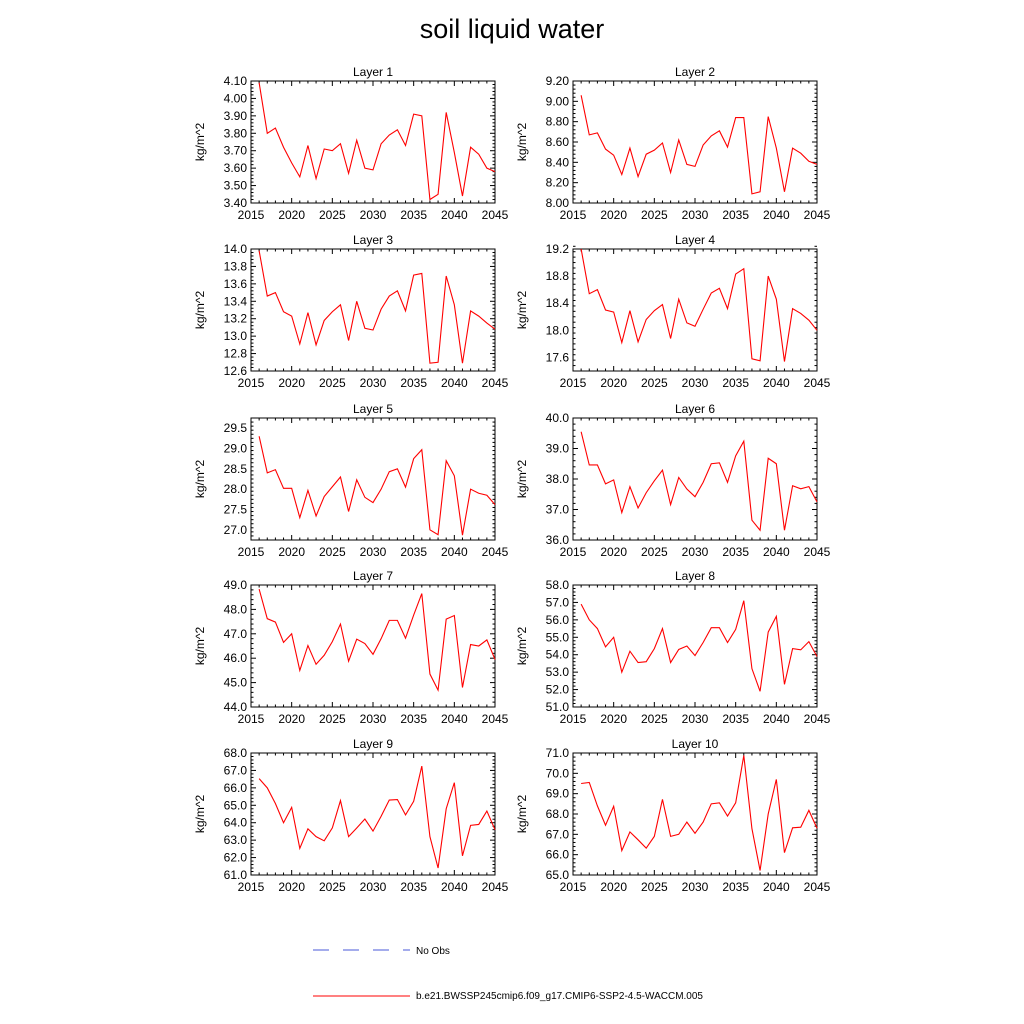 The width and height of the screenshot is (1024, 1024). I want to click on y-tick-label: 29.0, so click(236, 449).